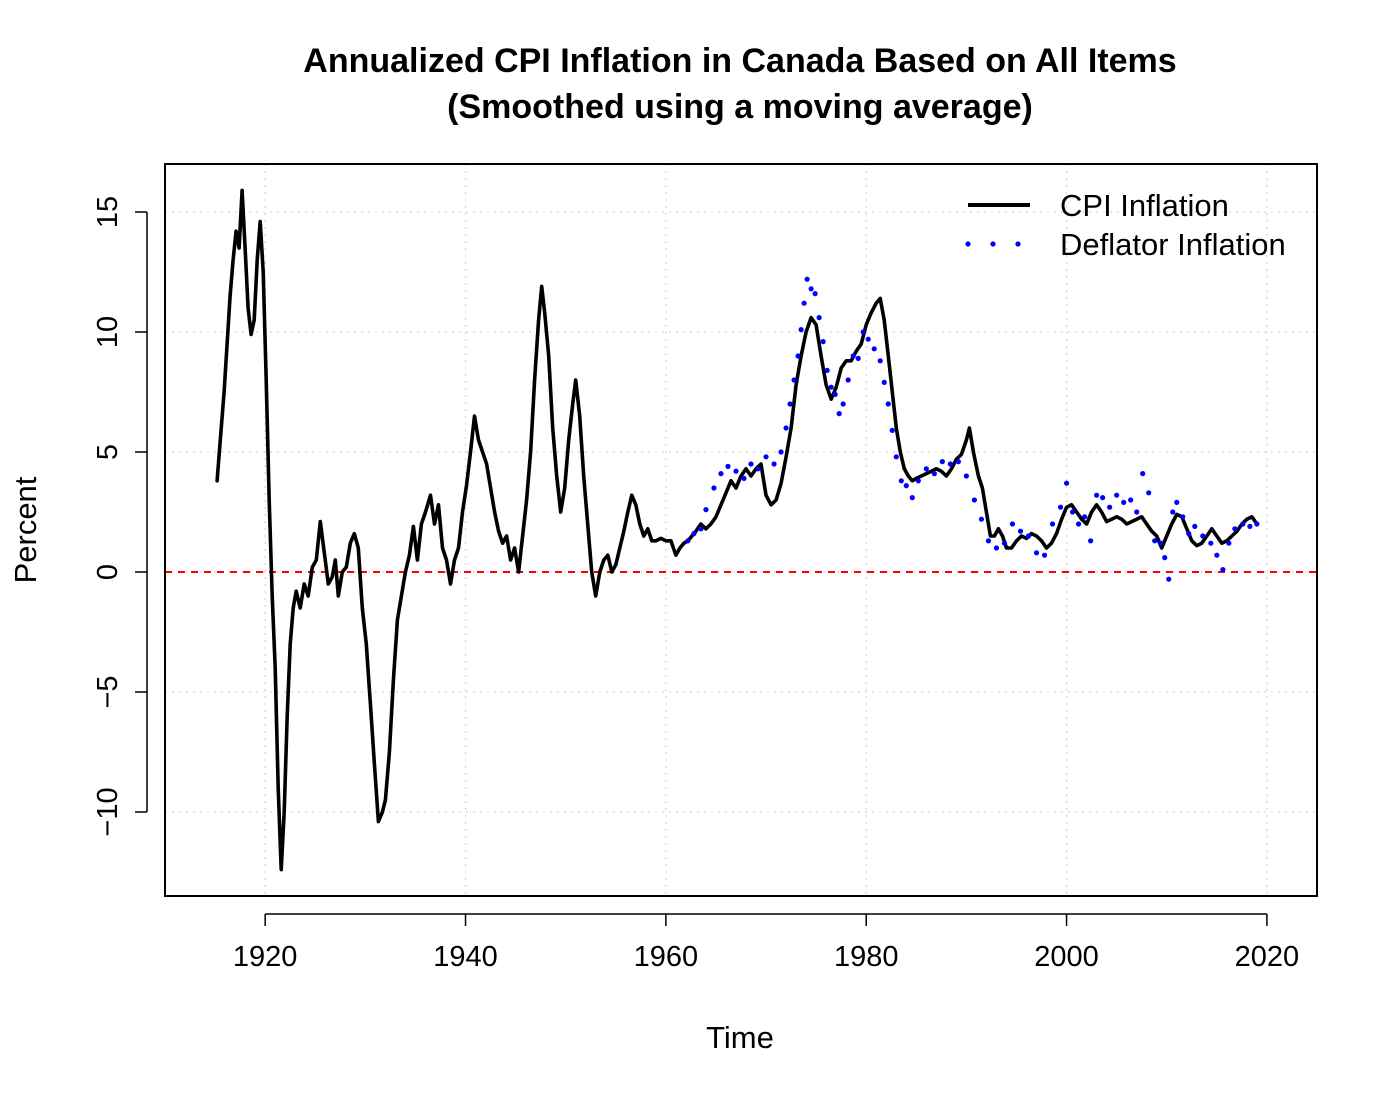 The image size is (1400, 1100). What do you see at coordinates (1267, 957) in the screenshot?
I see `x-tick-label: 2020` at bounding box center [1267, 957].